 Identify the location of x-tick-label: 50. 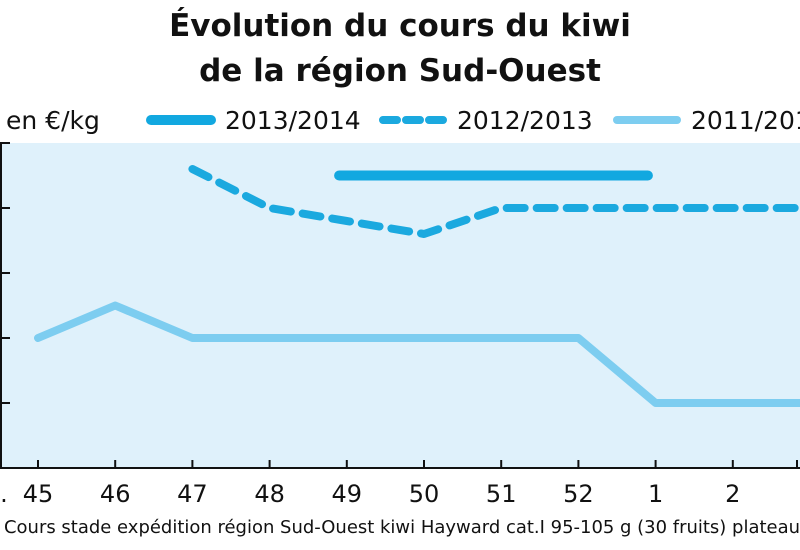
(424, 494).